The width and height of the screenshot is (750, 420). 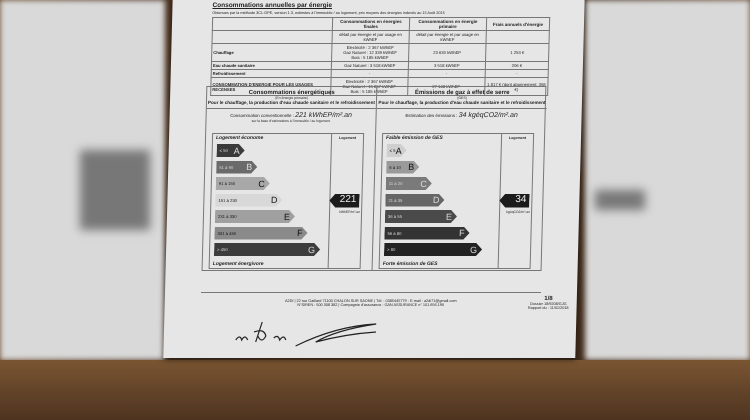 What do you see at coordinates (517, 73) in the screenshot?
I see `annual-cost: -` at bounding box center [517, 73].